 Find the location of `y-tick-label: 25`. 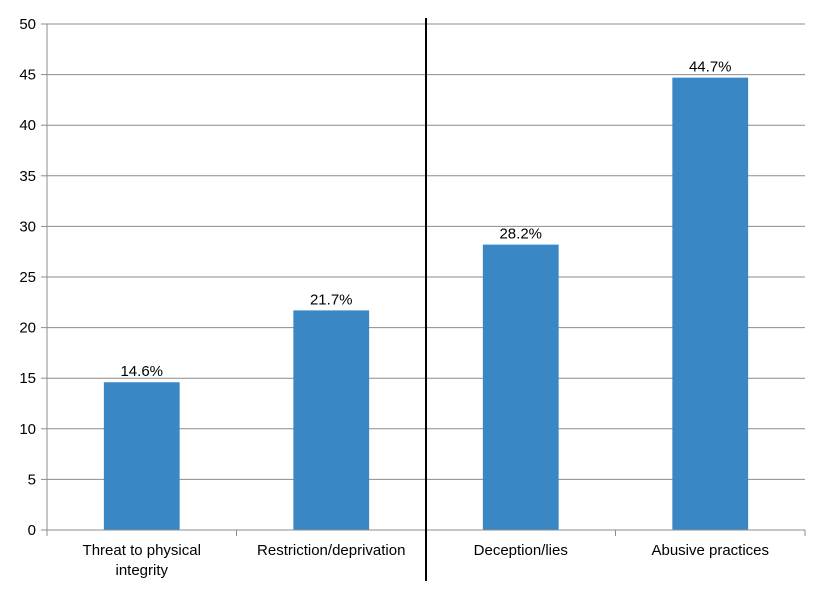

y-tick-label: 25 is located at coordinates (27, 277).